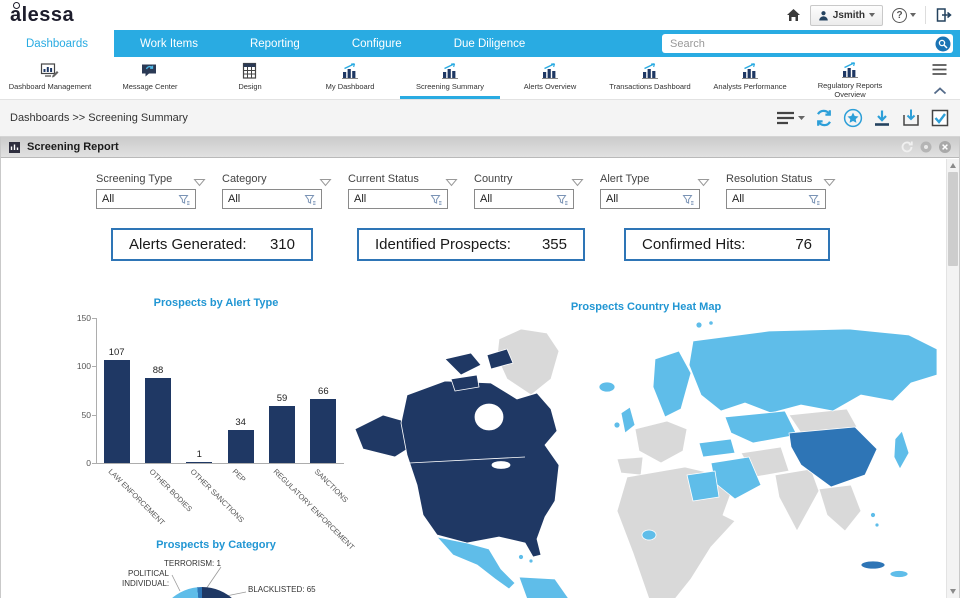  Describe the element at coordinates (83, 366) in the screenshot. I see `y-tick-label: 100` at that location.